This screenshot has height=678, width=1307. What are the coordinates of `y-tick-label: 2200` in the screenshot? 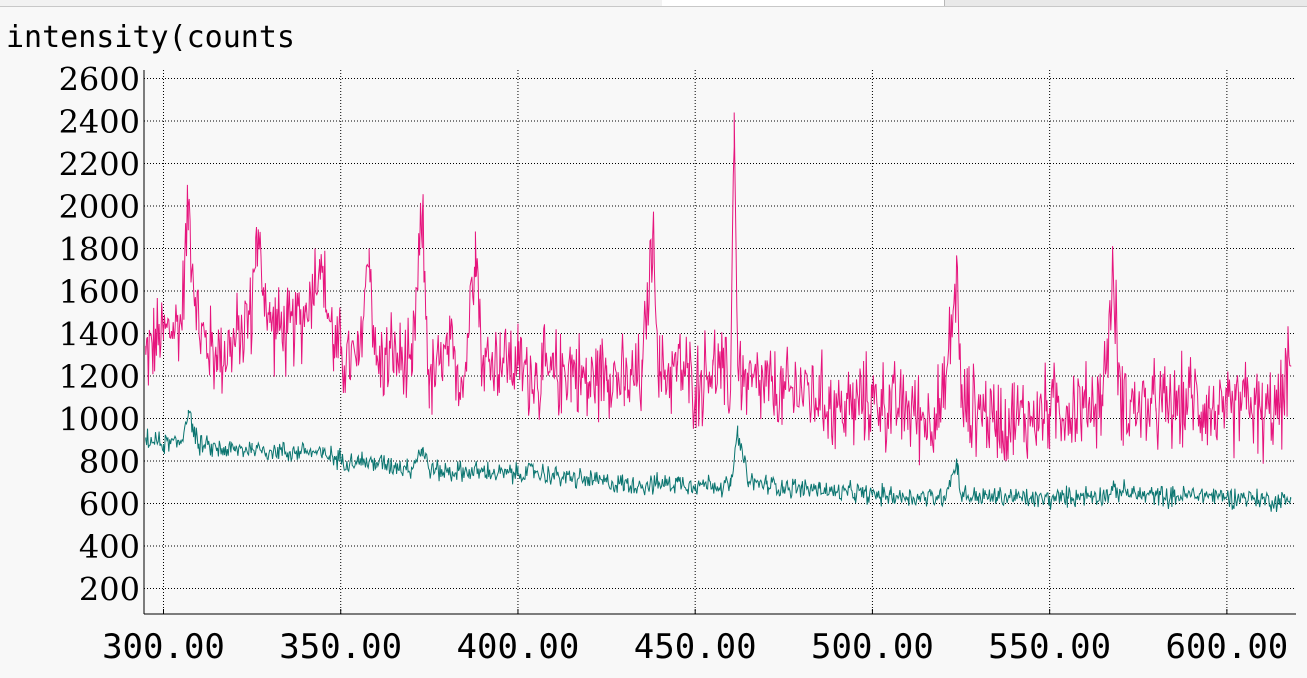 It's located at (99, 165).